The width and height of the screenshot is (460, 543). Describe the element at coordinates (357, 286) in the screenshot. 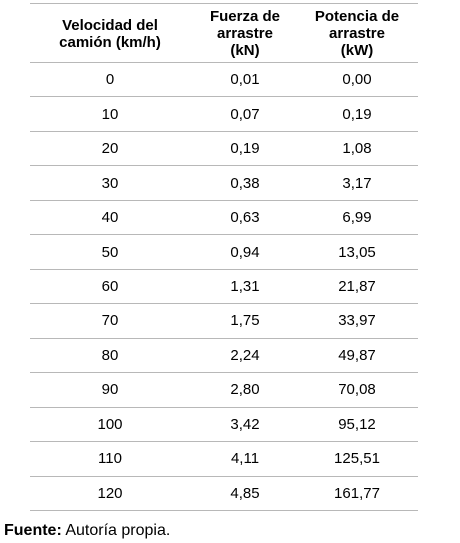

I see `table-cell: 21,87` at that location.